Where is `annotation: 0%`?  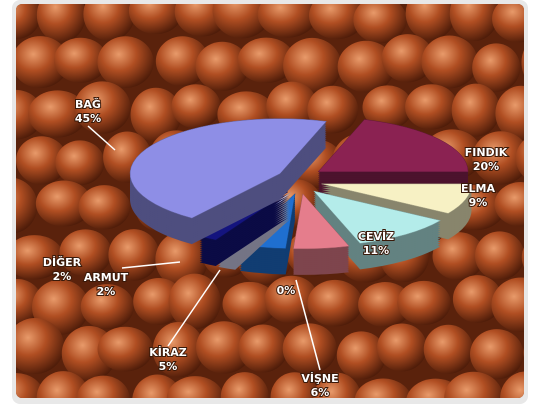 annotation: 0% is located at coordinates (286, 290).